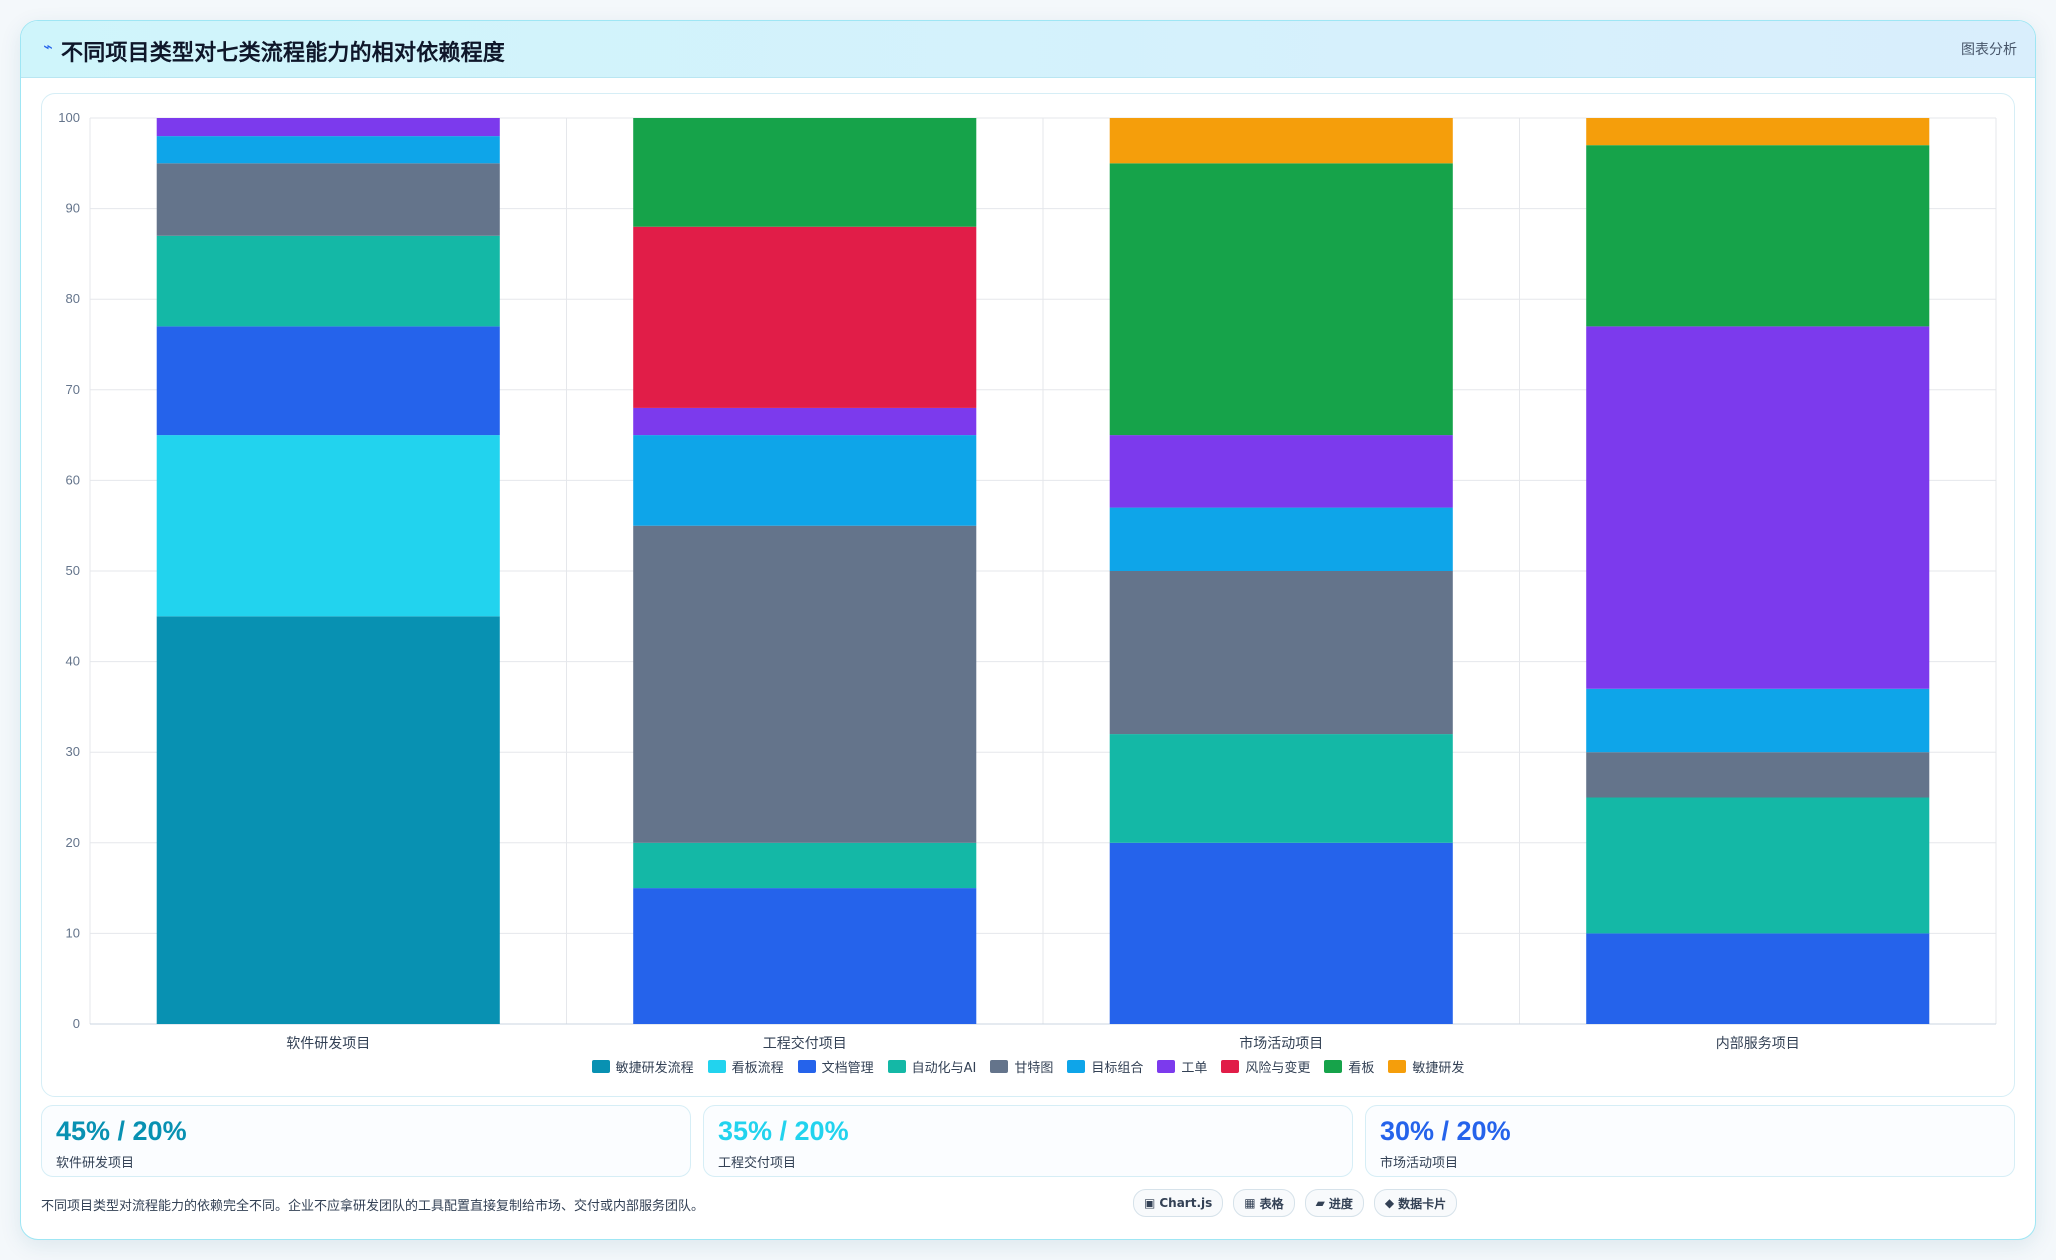  What do you see at coordinates (366, 1141) in the screenshot?
I see `stat-card: 45% / 20% 软件研发项目` at bounding box center [366, 1141].